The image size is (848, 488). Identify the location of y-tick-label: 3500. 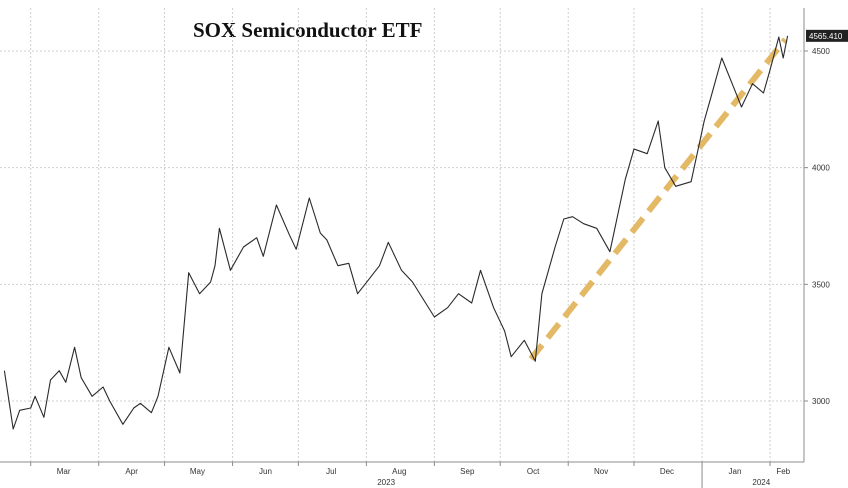
(821, 284).